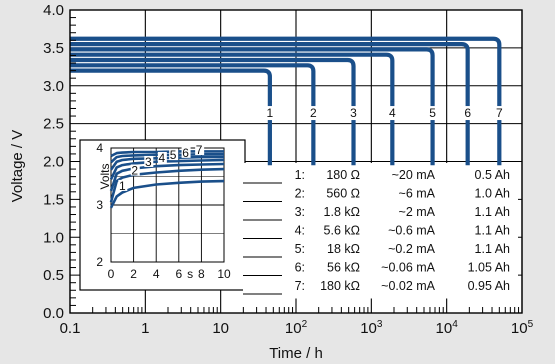  Describe the element at coordinates (300, 175) in the screenshot. I see `table-cell-number: 1:` at that location.